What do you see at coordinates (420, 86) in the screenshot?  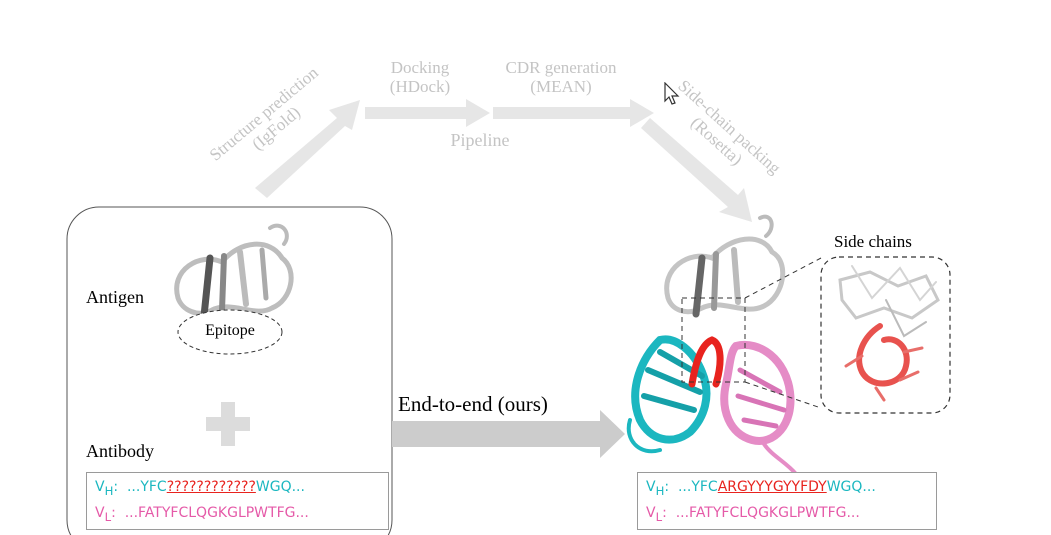 I see `step-tool: (HDock)` at bounding box center [420, 86].